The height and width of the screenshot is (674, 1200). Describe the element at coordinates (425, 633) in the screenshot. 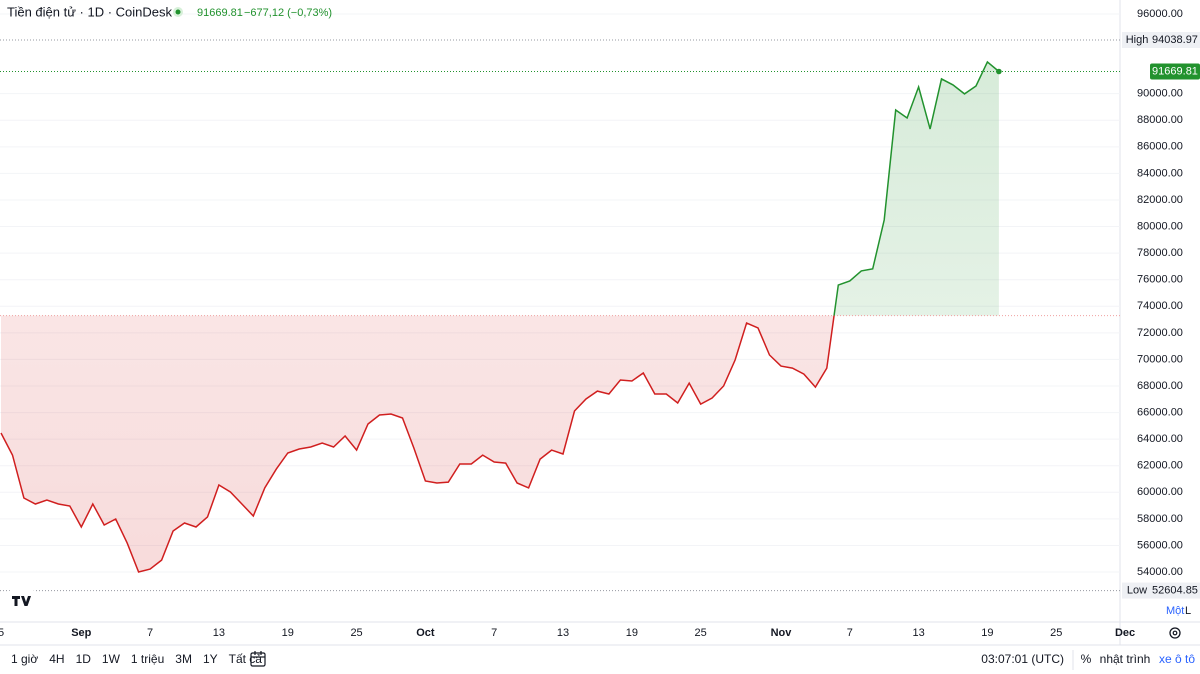

I see `x-tick-label: Oct` at that location.